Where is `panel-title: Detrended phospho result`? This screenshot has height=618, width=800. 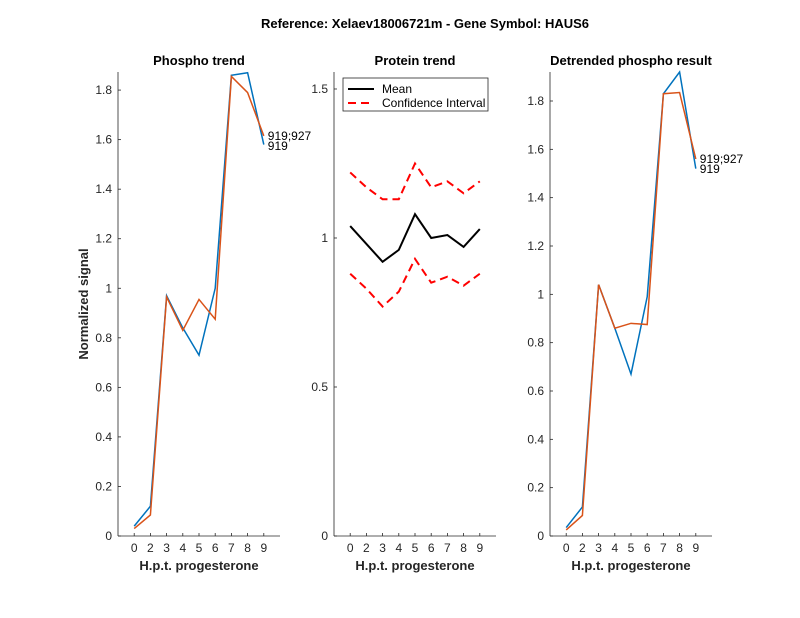
panel-title: Detrended phospho result is located at coordinates (631, 60).